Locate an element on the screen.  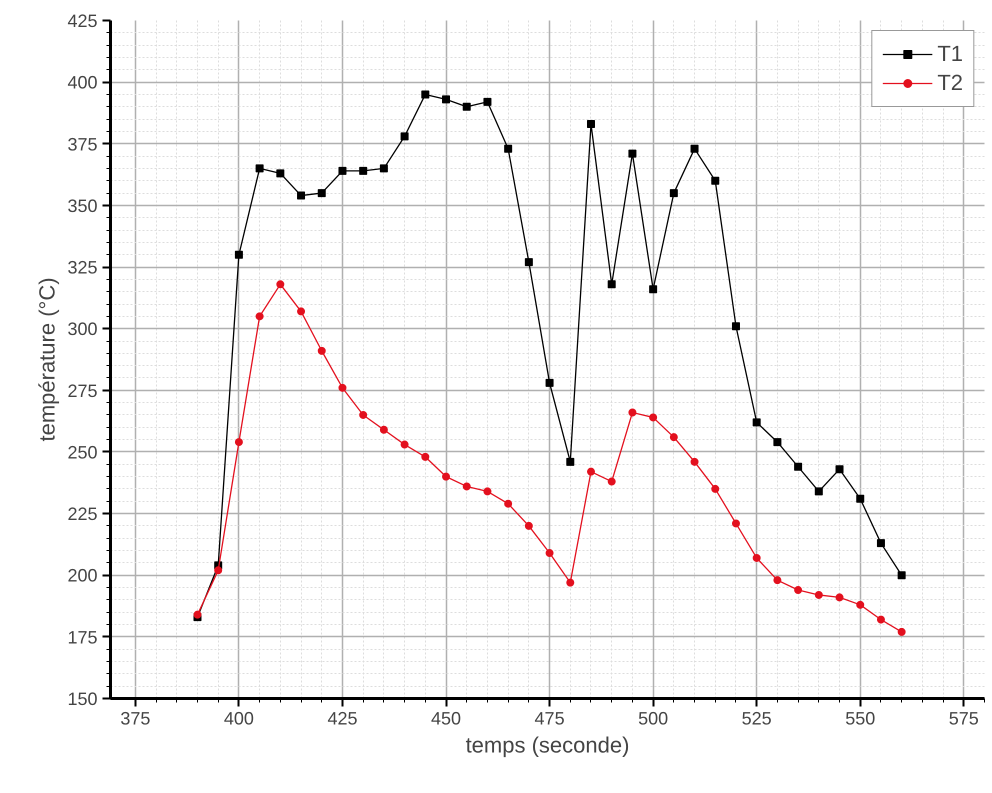
x-tick-label: 475 is located at coordinates (549, 718).